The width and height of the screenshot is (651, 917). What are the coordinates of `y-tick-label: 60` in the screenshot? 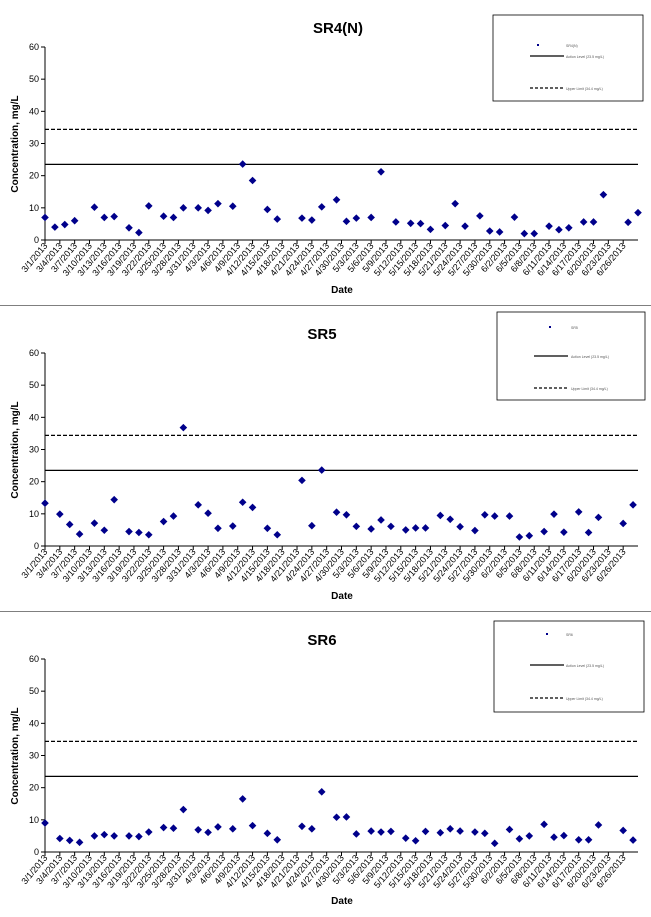 It's located at (34, 47).